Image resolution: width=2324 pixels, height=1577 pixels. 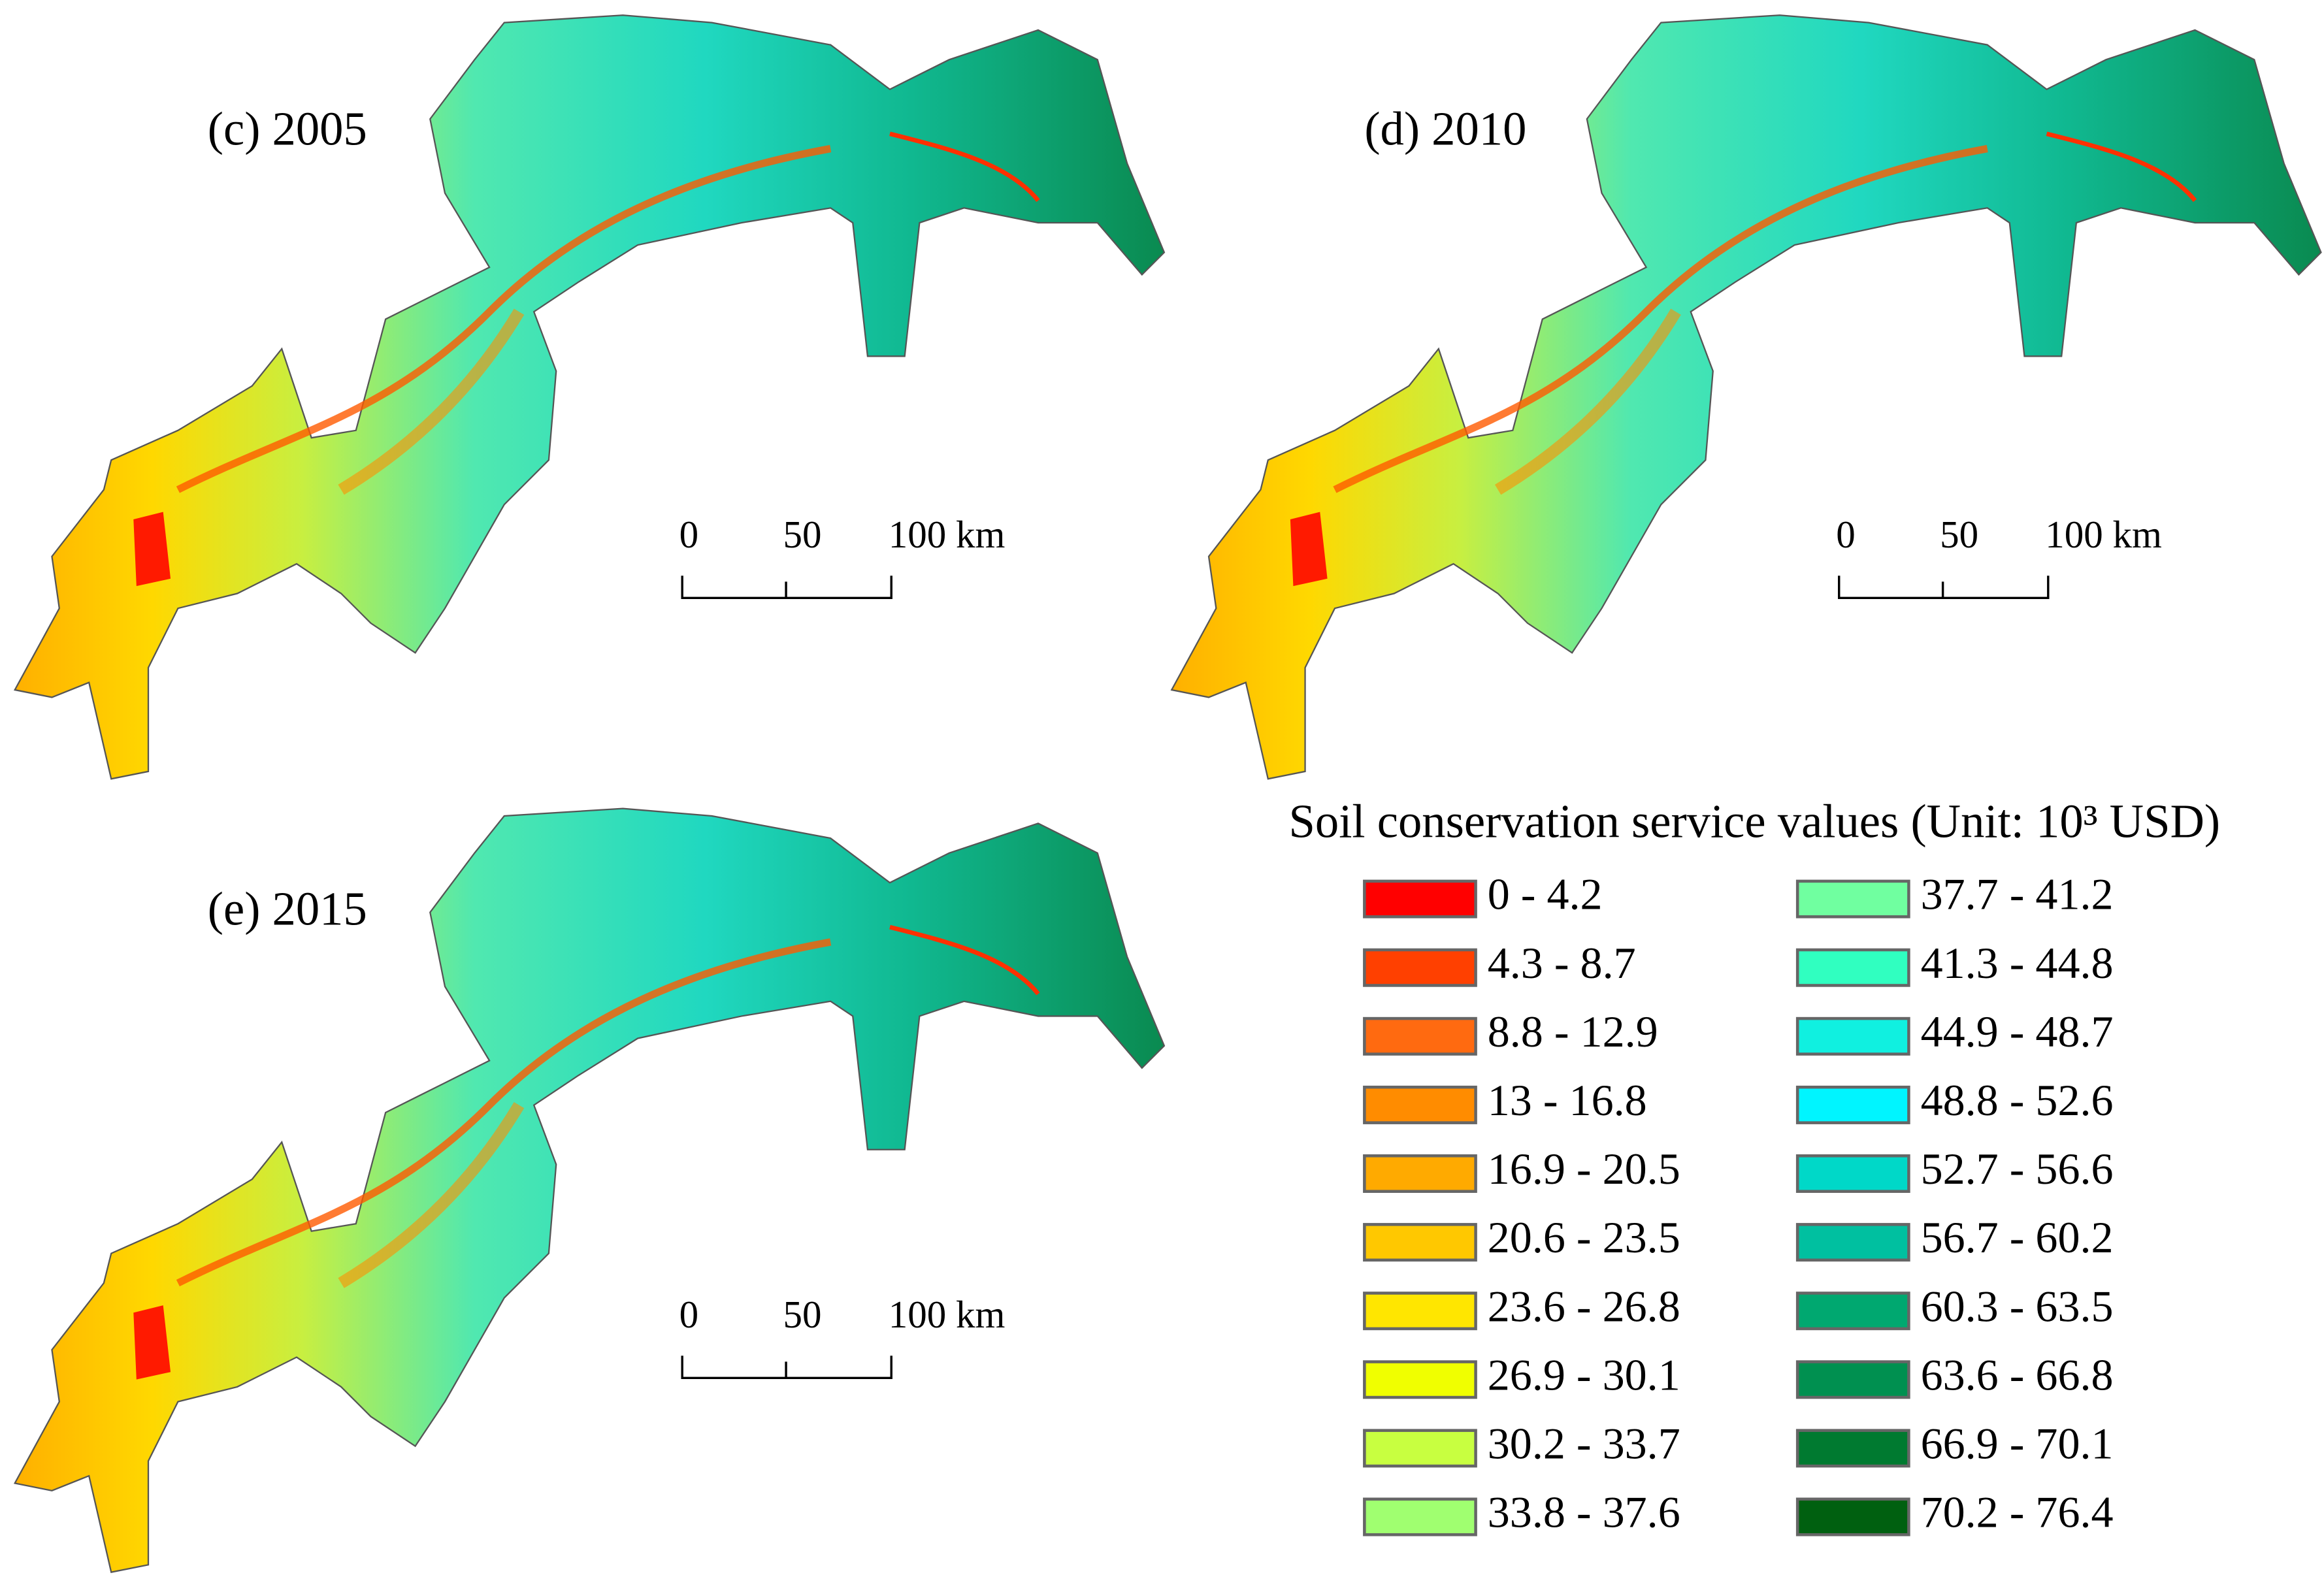 I want to click on legend-label: 4.3 - 8.7, so click(x=1562, y=963).